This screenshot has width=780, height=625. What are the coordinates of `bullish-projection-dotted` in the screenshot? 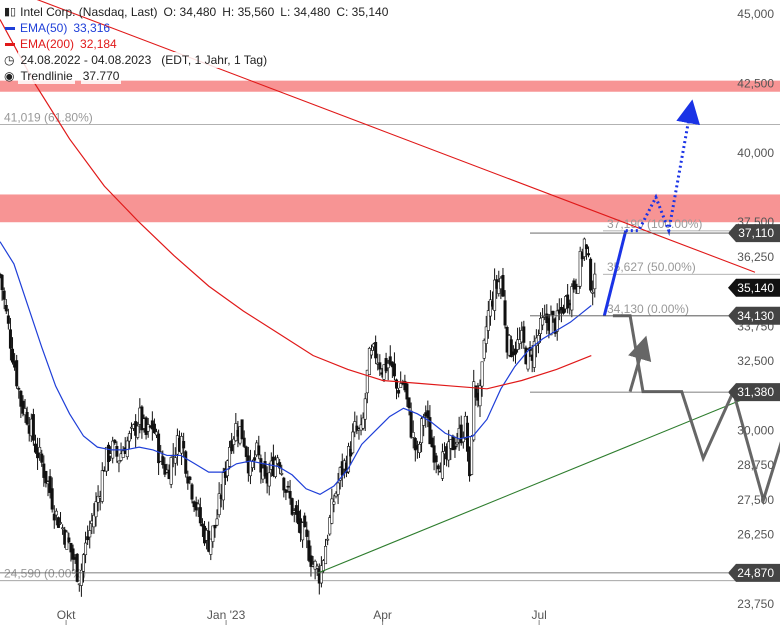 It's located at (662, 168).